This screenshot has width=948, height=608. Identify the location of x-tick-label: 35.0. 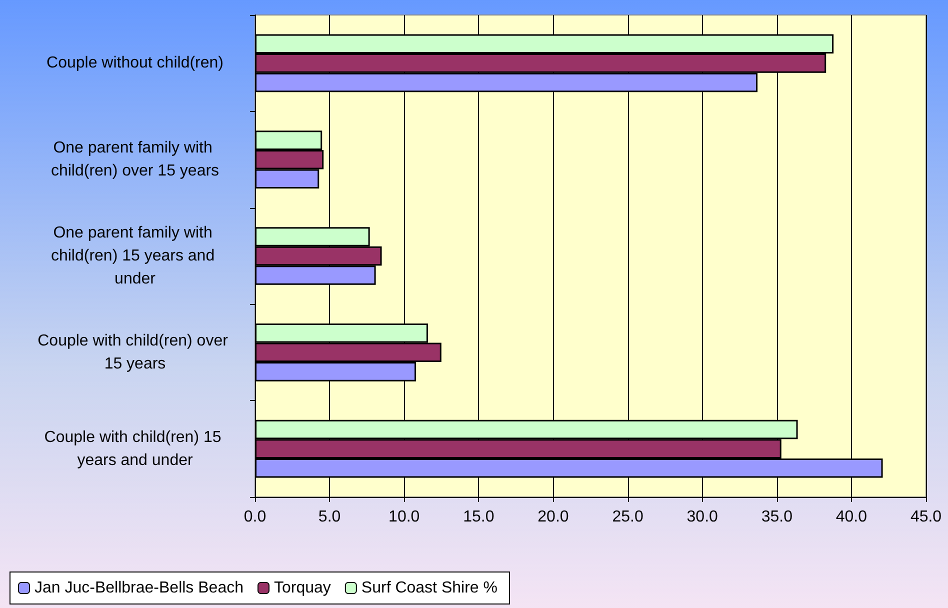
(777, 517).